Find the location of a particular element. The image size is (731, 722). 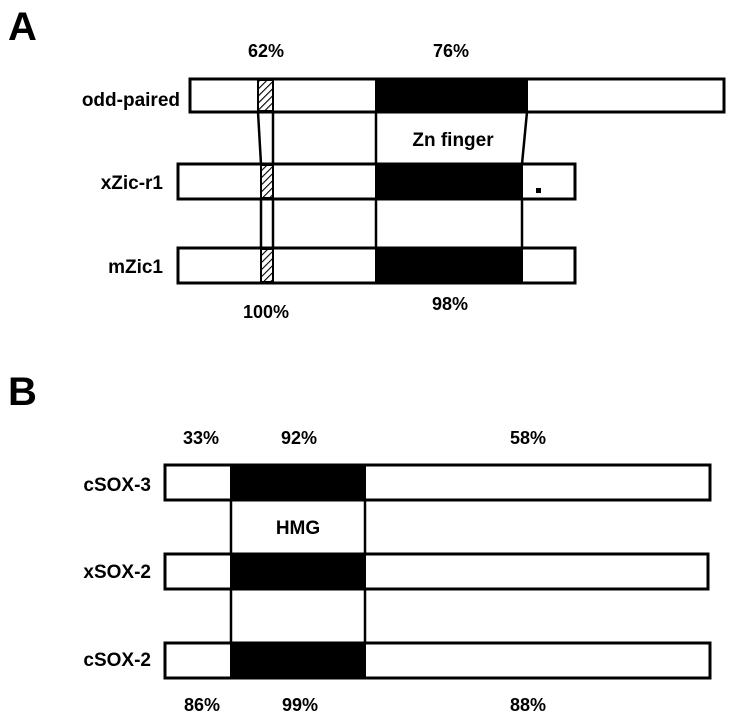

bar-xzic-r1 is located at coordinates (376, 181).